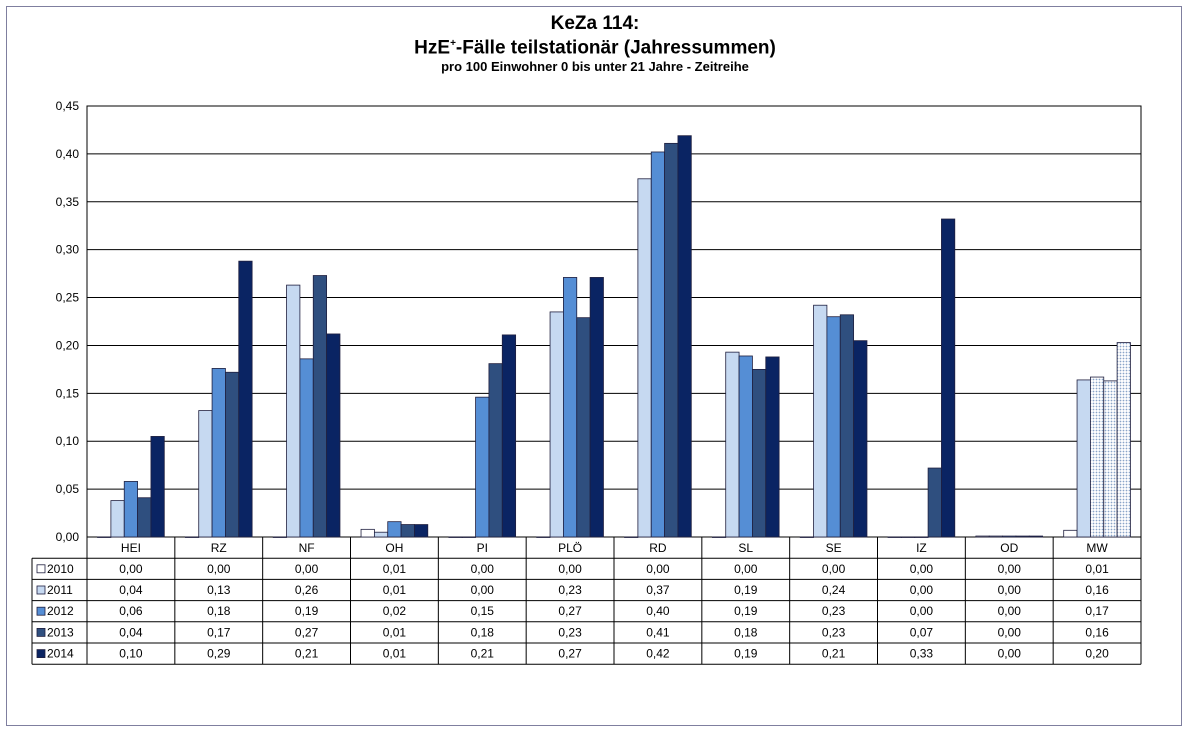  I want to click on bar-RD-2011, so click(644, 358).